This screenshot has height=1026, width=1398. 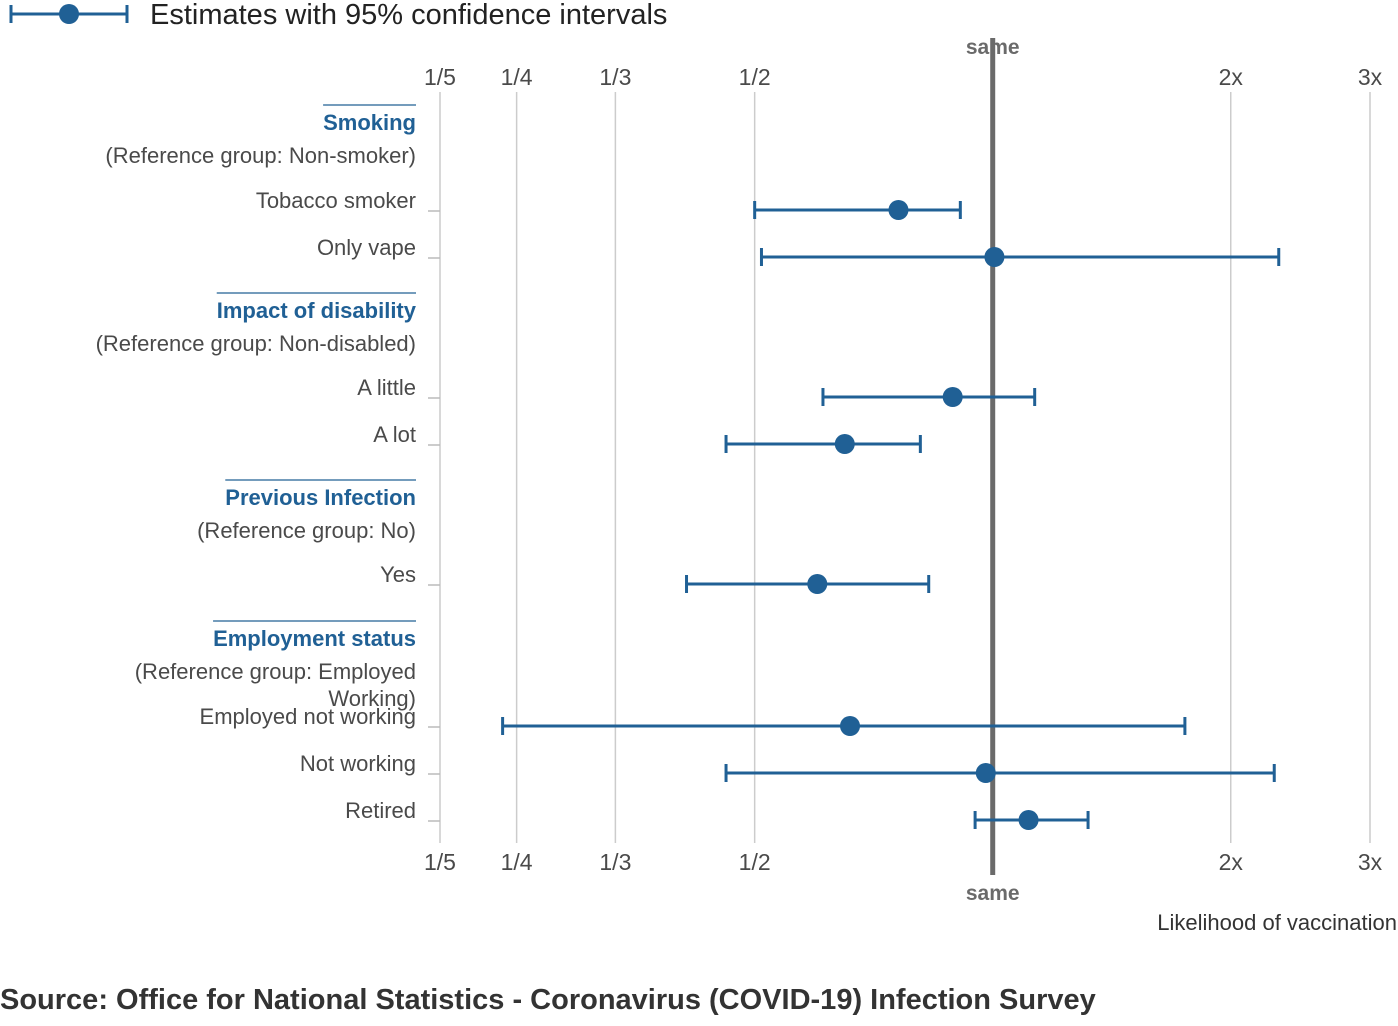 What do you see at coordinates (308, 716) in the screenshot?
I see `category-label: Employed not working` at bounding box center [308, 716].